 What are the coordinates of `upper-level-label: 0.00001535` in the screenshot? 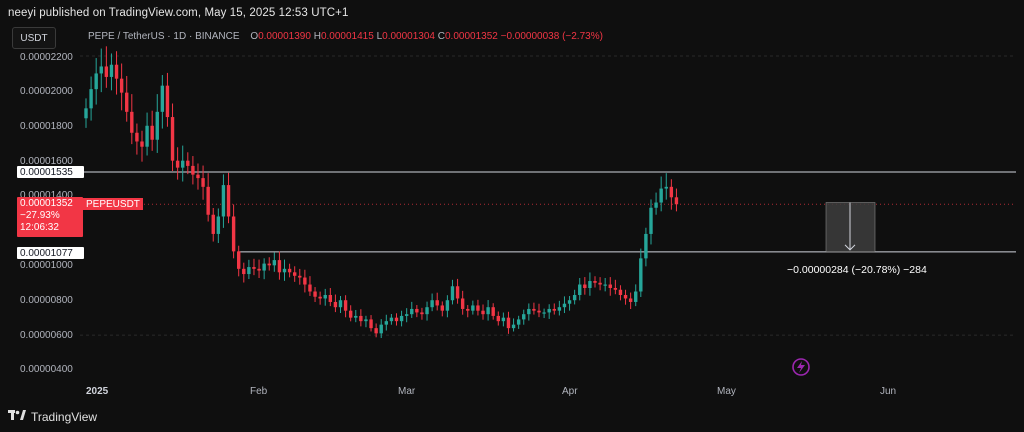 It's located at (50, 172).